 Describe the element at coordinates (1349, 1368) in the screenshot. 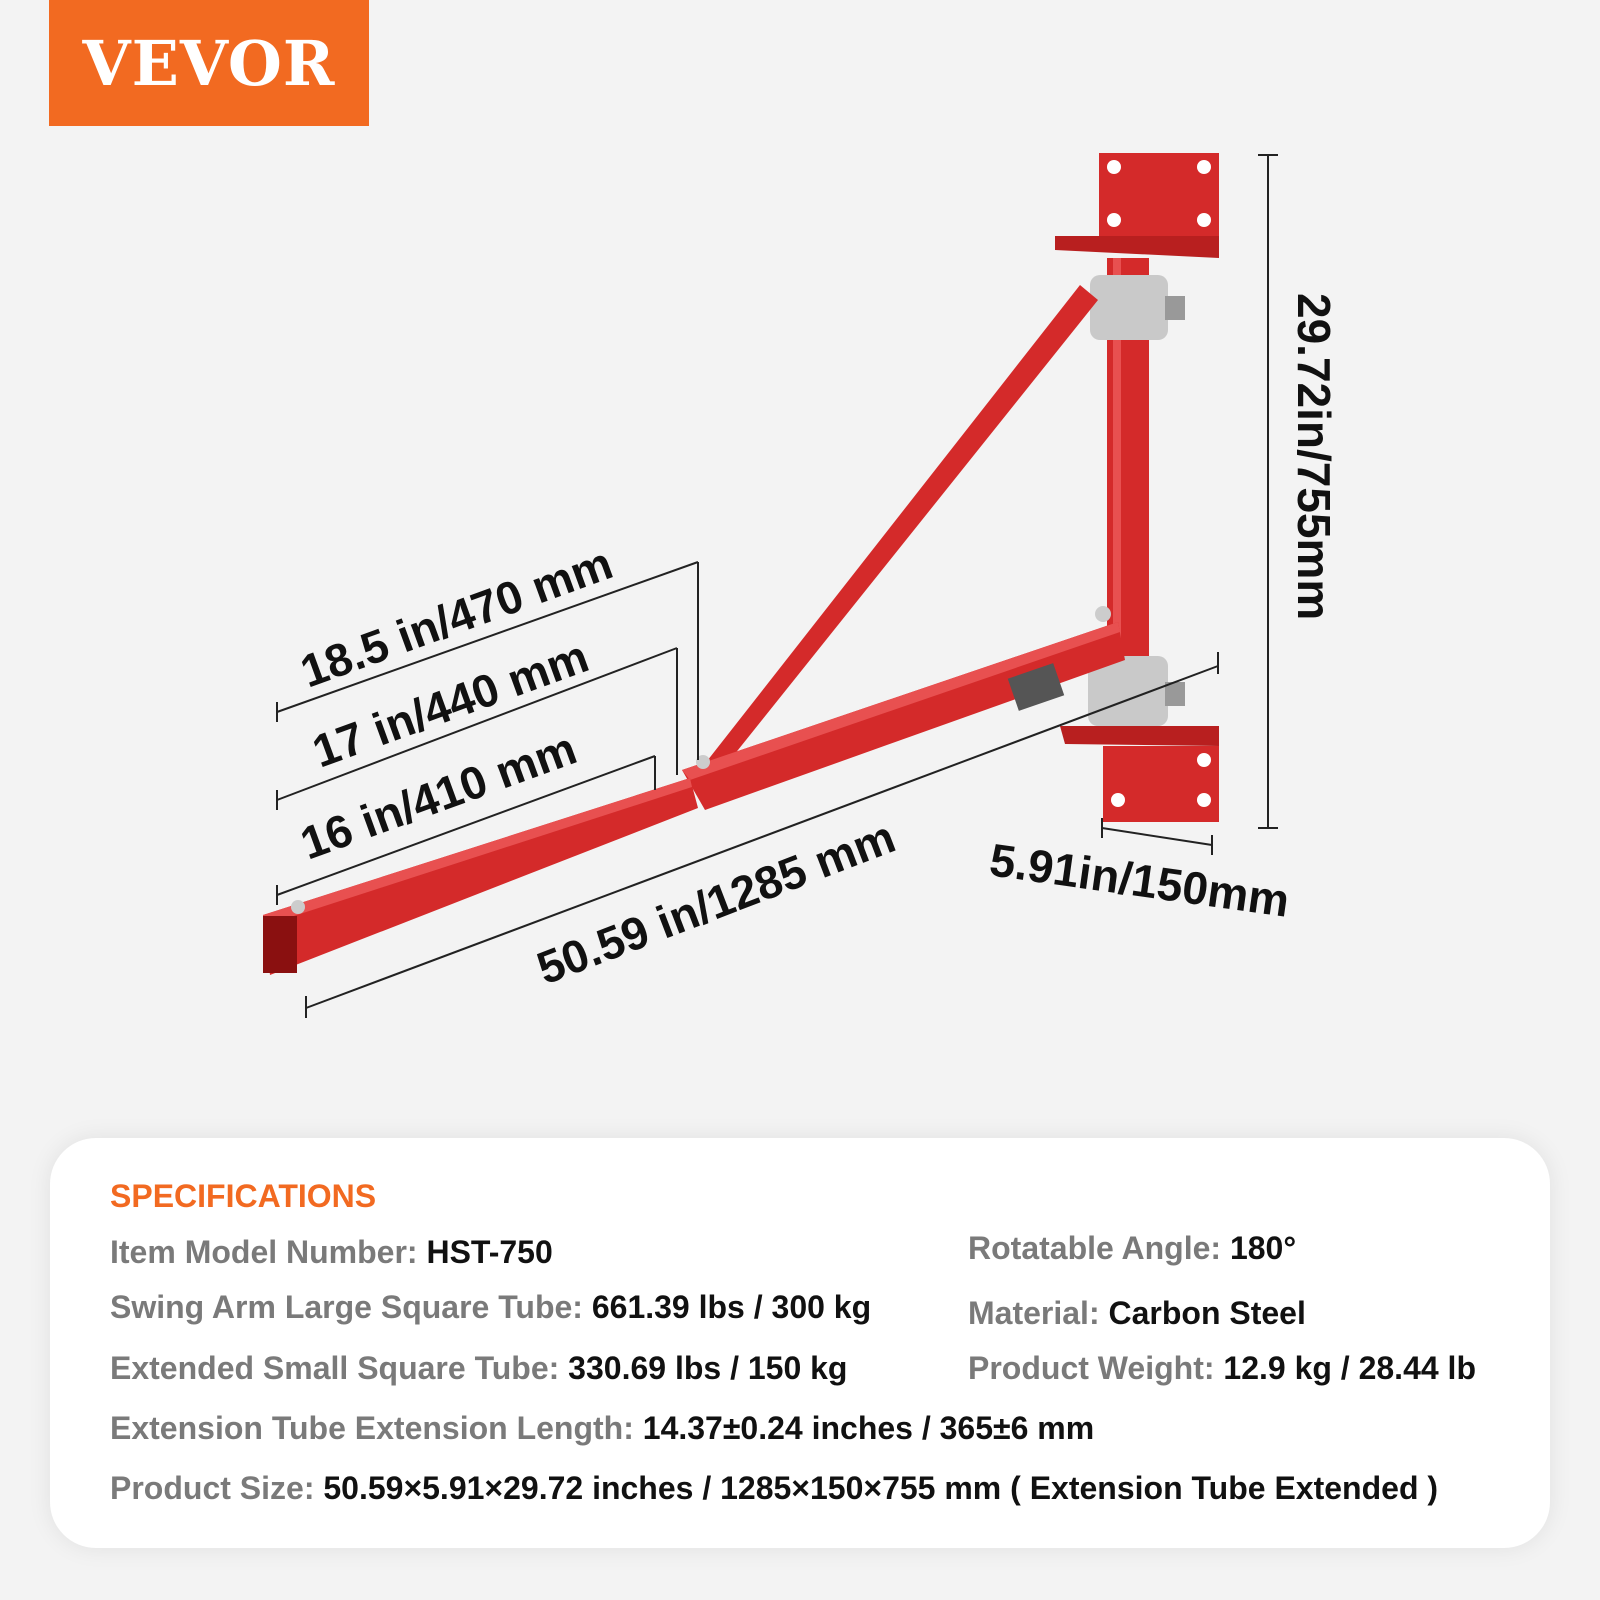

I see `spec-value: 12.9 kg / 28.44 lb` at that location.